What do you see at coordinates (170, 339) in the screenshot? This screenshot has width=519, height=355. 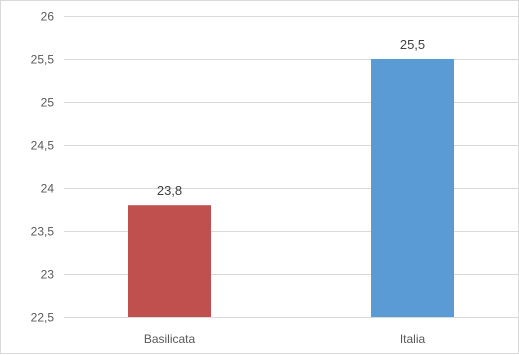 I see `x-category-label: Basilicata` at bounding box center [170, 339].